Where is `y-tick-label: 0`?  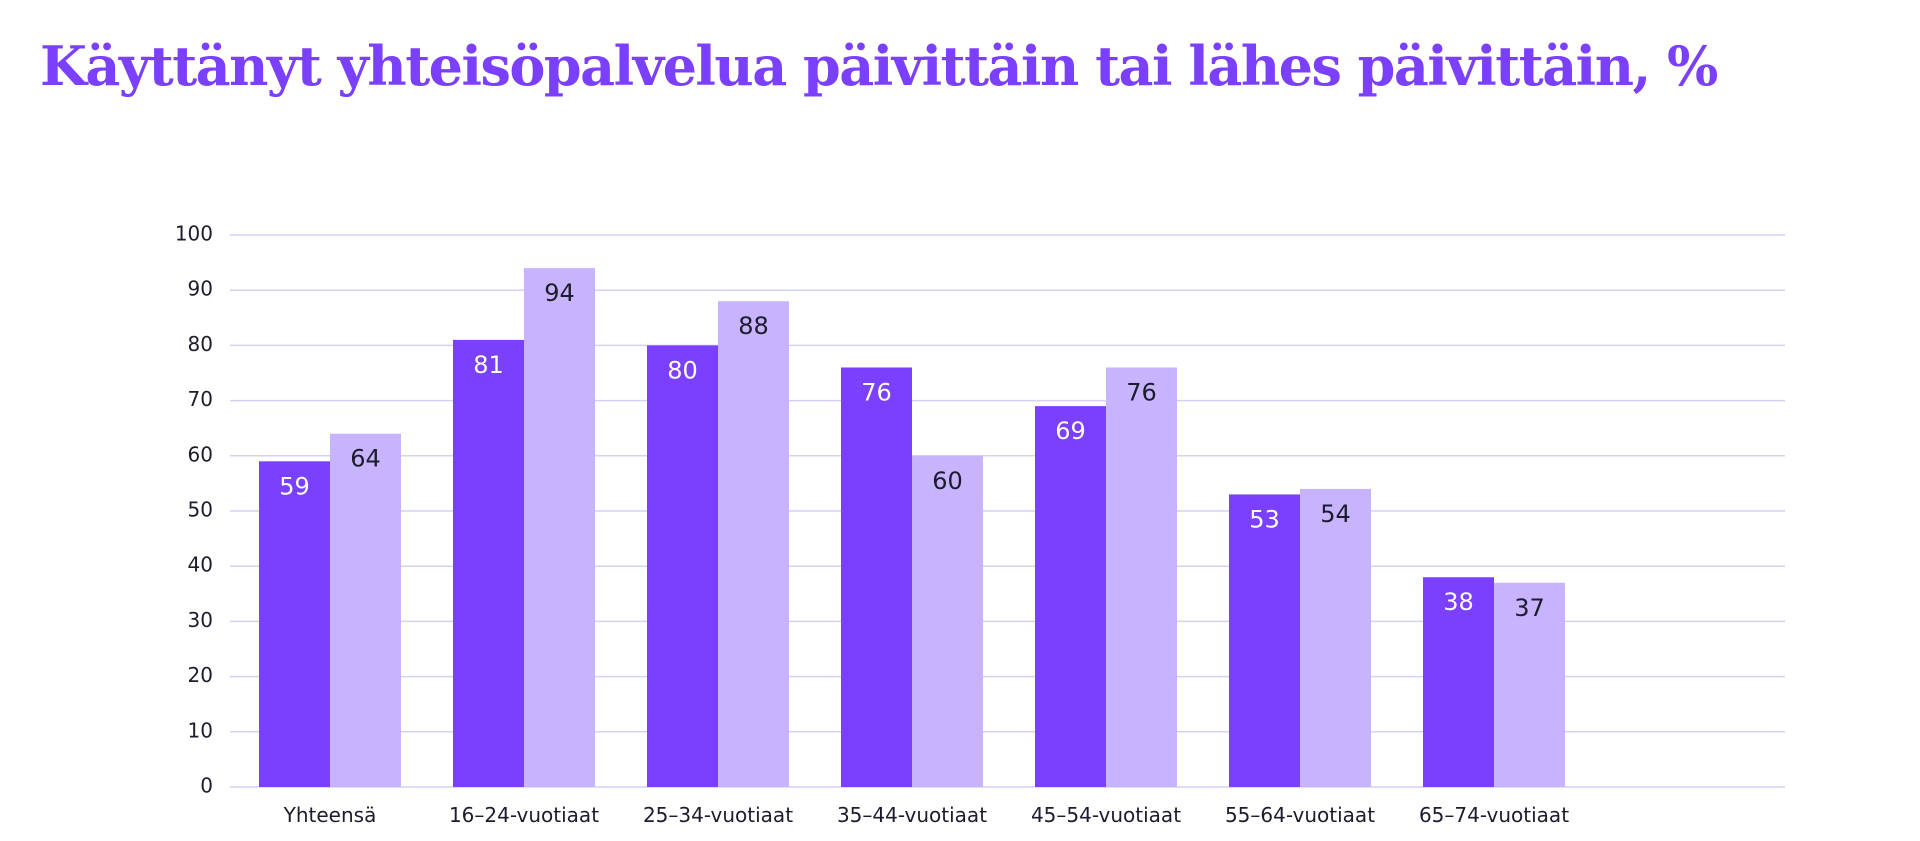
y-tick-label: 0 is located at coordinates (206, 786).